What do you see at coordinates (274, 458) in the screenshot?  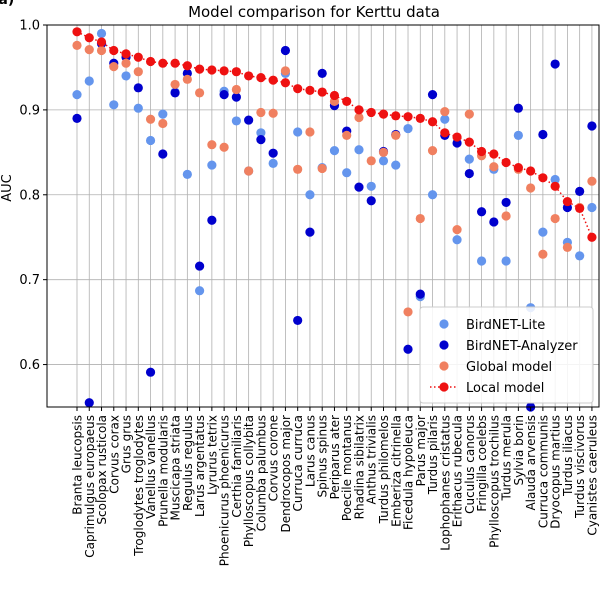 I see `x-tick-label: Corvus corone` at bounding box center [274, 458].